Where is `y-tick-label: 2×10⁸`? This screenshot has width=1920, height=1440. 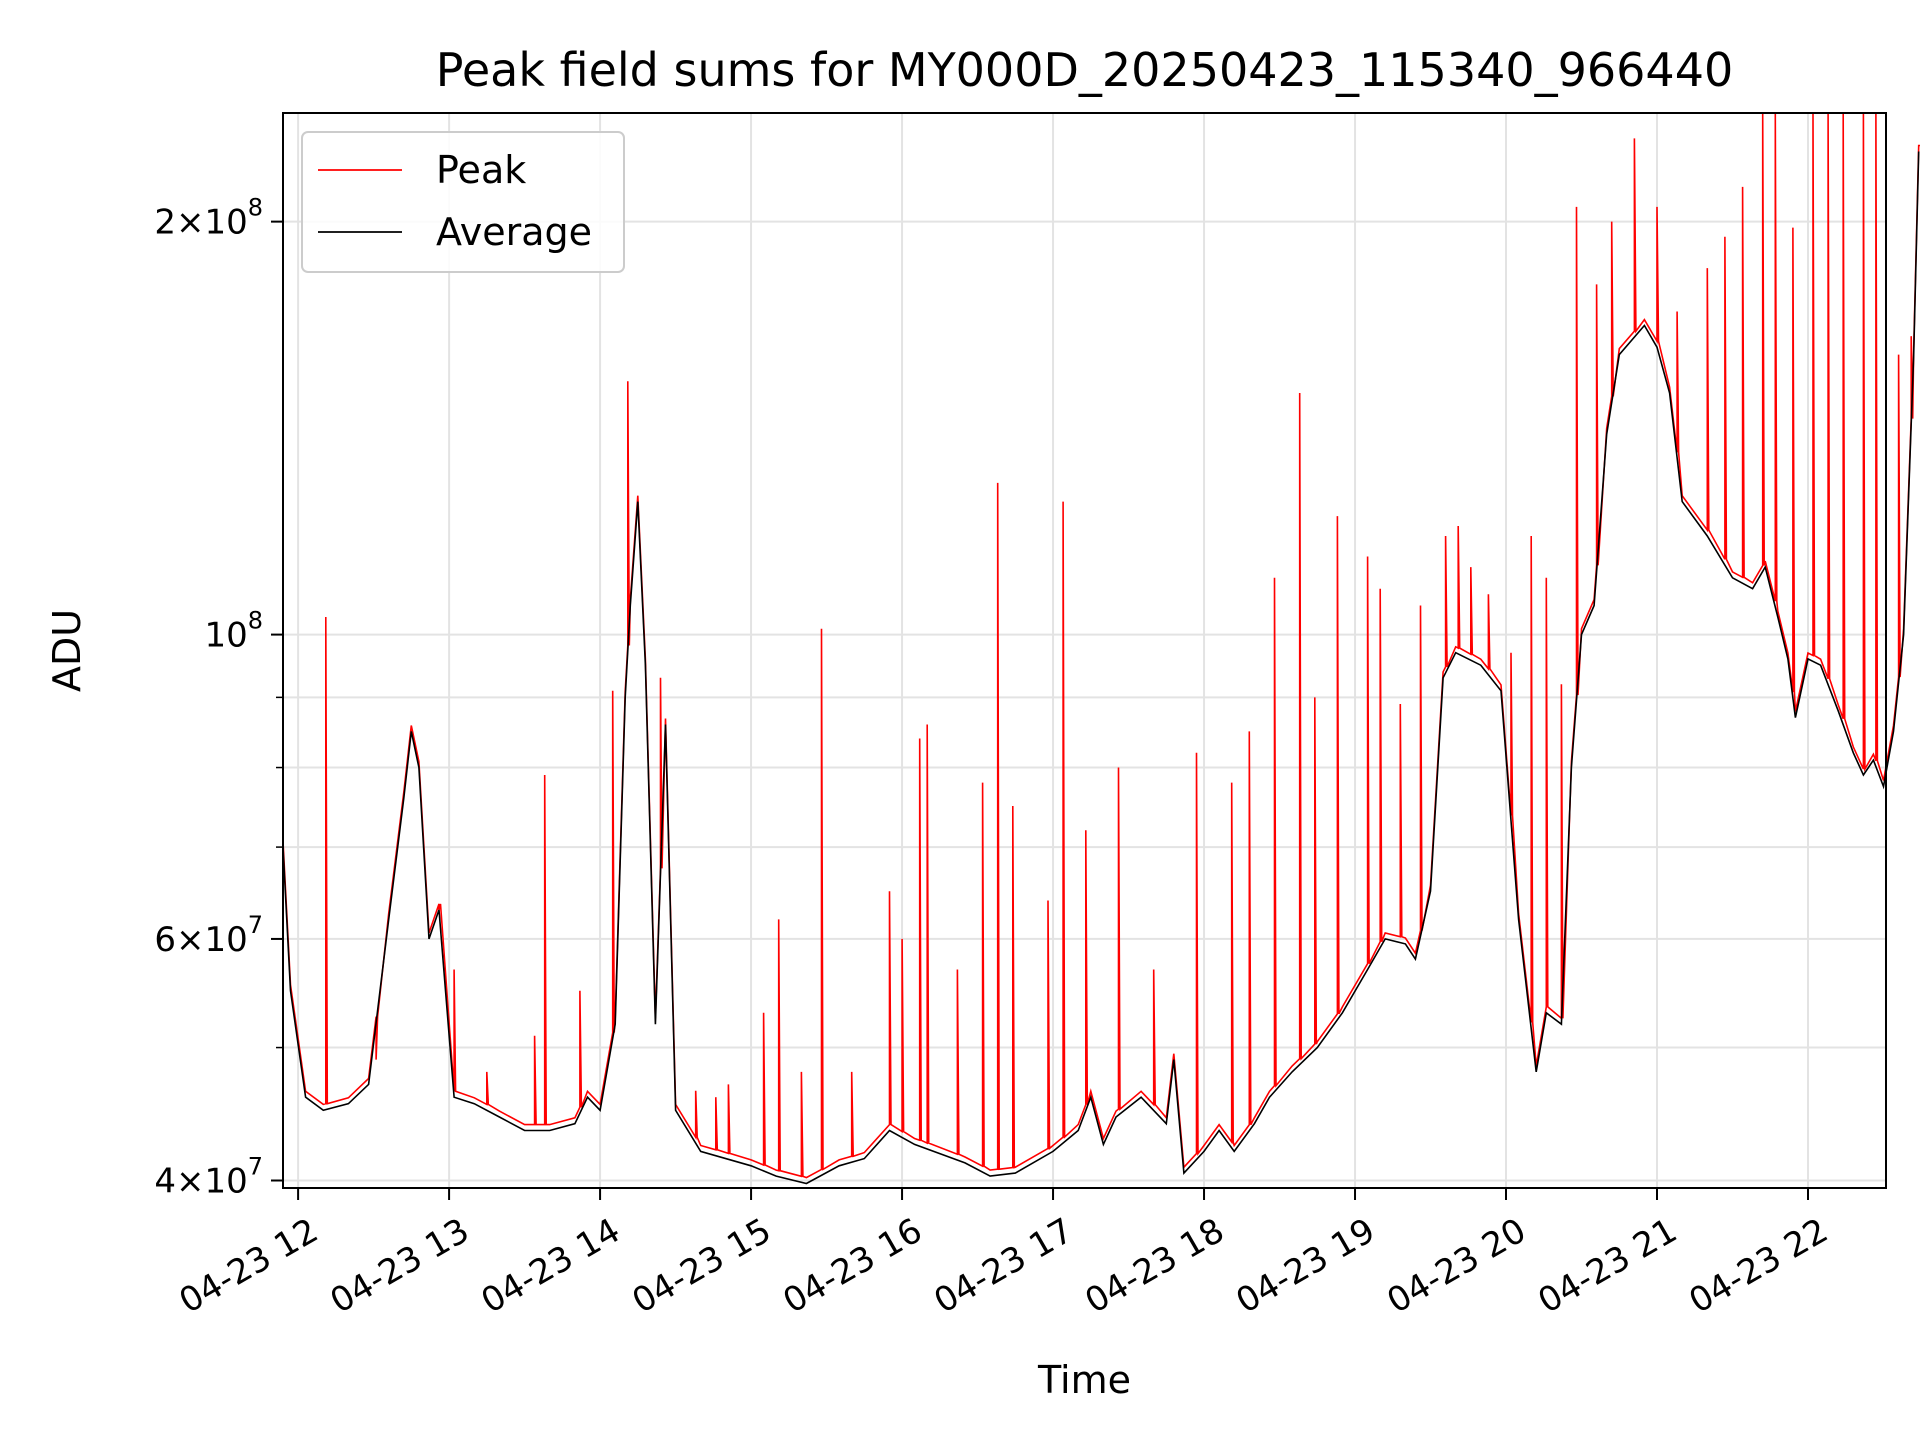 y-tick-label: 2×10⁸ is located at coordinates (208, 218).